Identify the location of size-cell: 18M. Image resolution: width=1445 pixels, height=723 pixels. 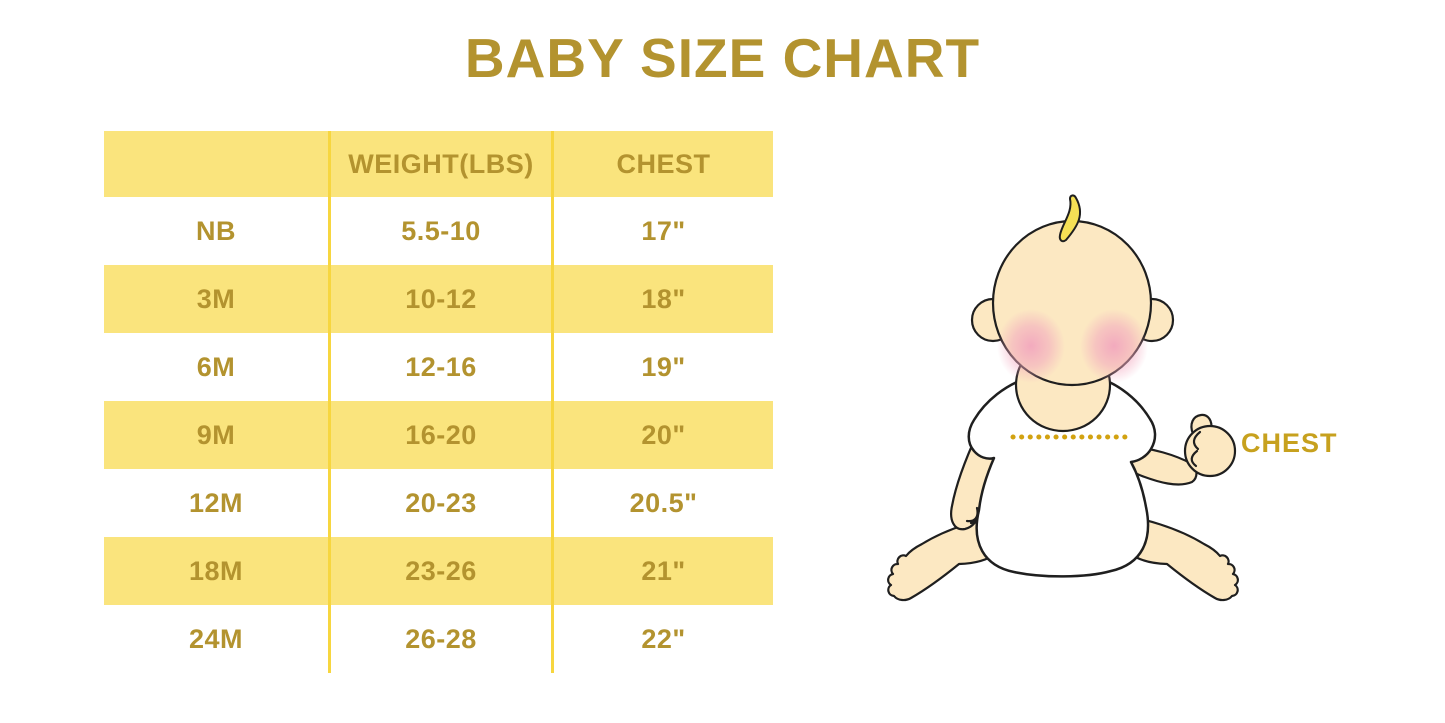
(216, 570).